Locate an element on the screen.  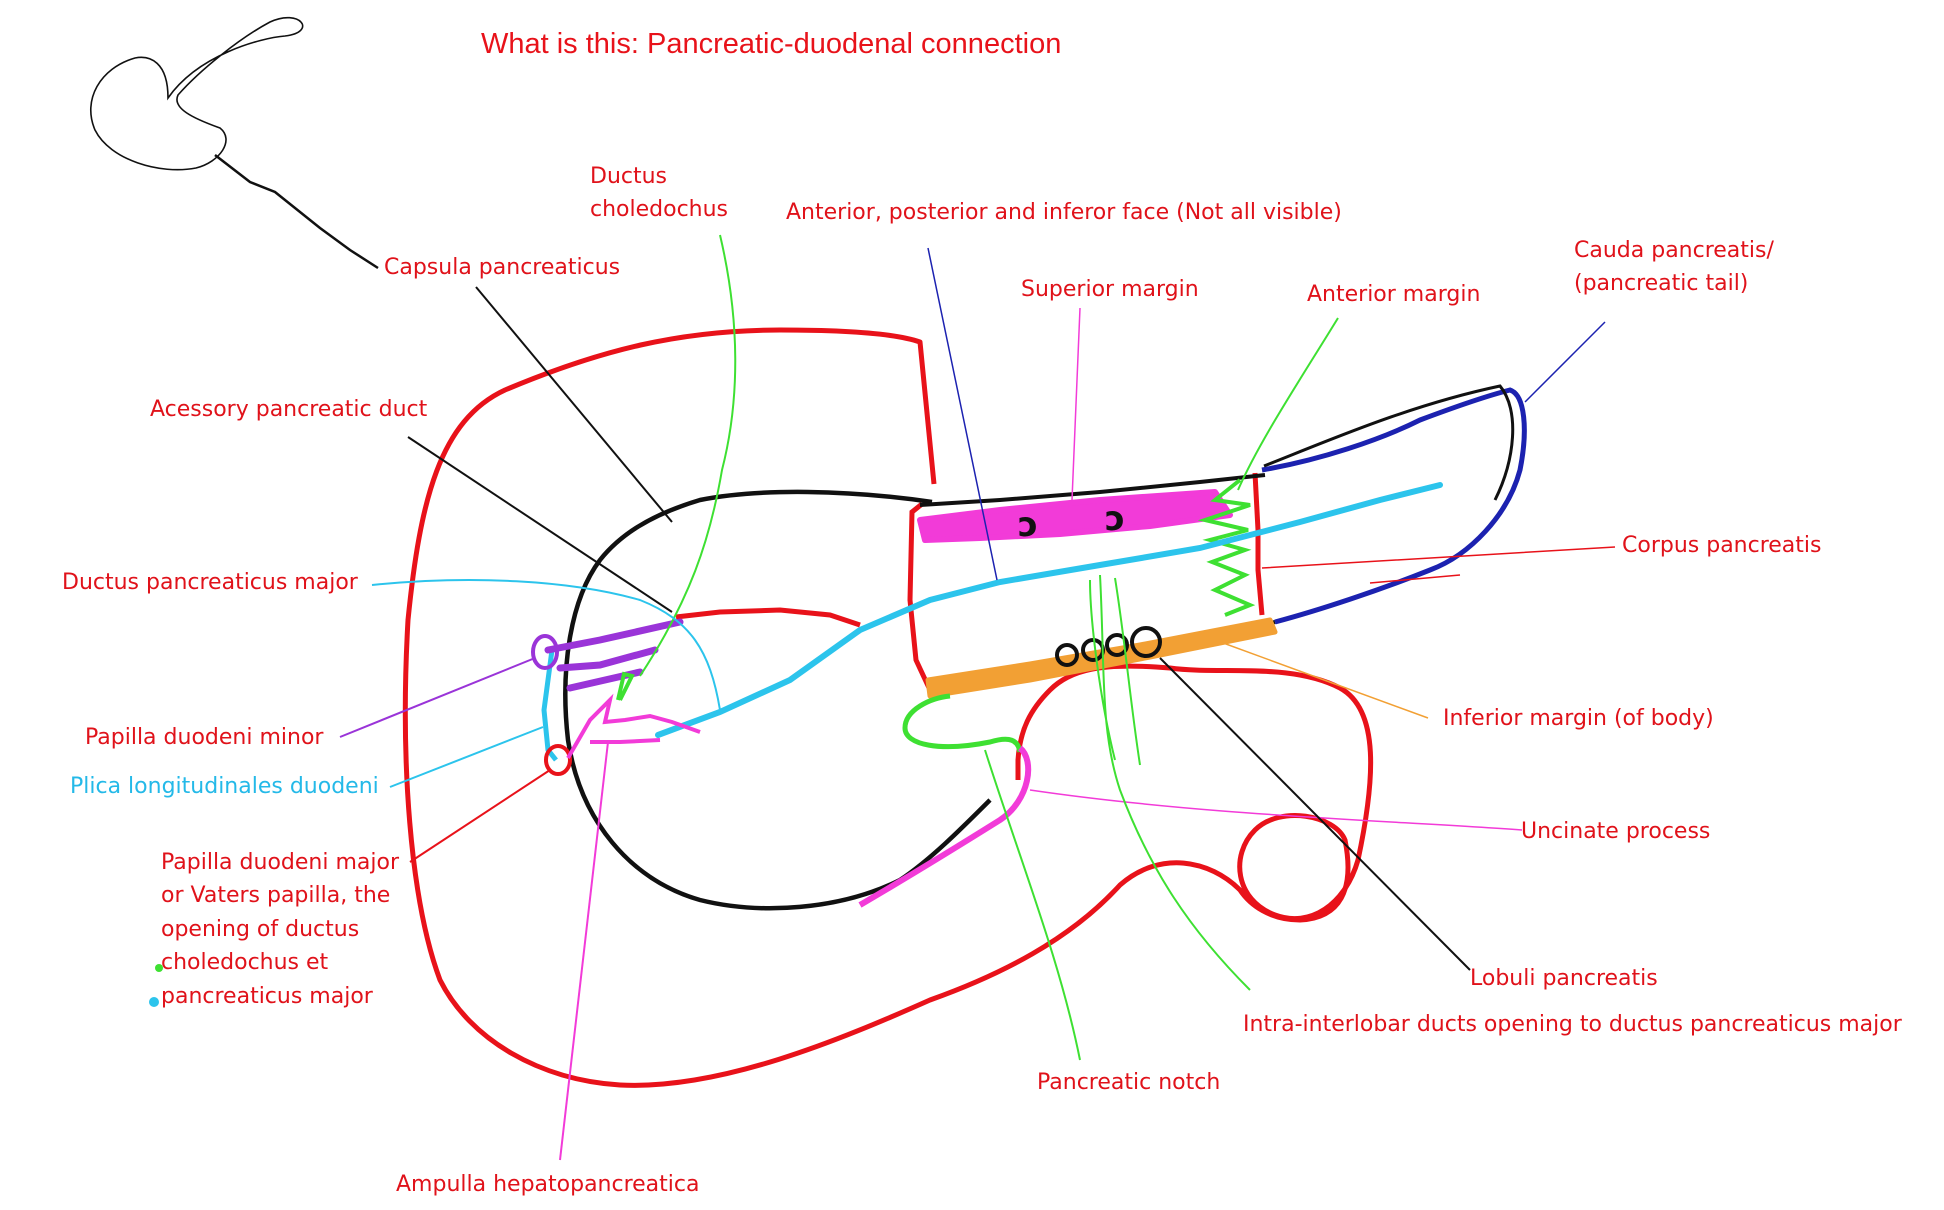
leader-lobuli is located at coordinates (1315, 814).